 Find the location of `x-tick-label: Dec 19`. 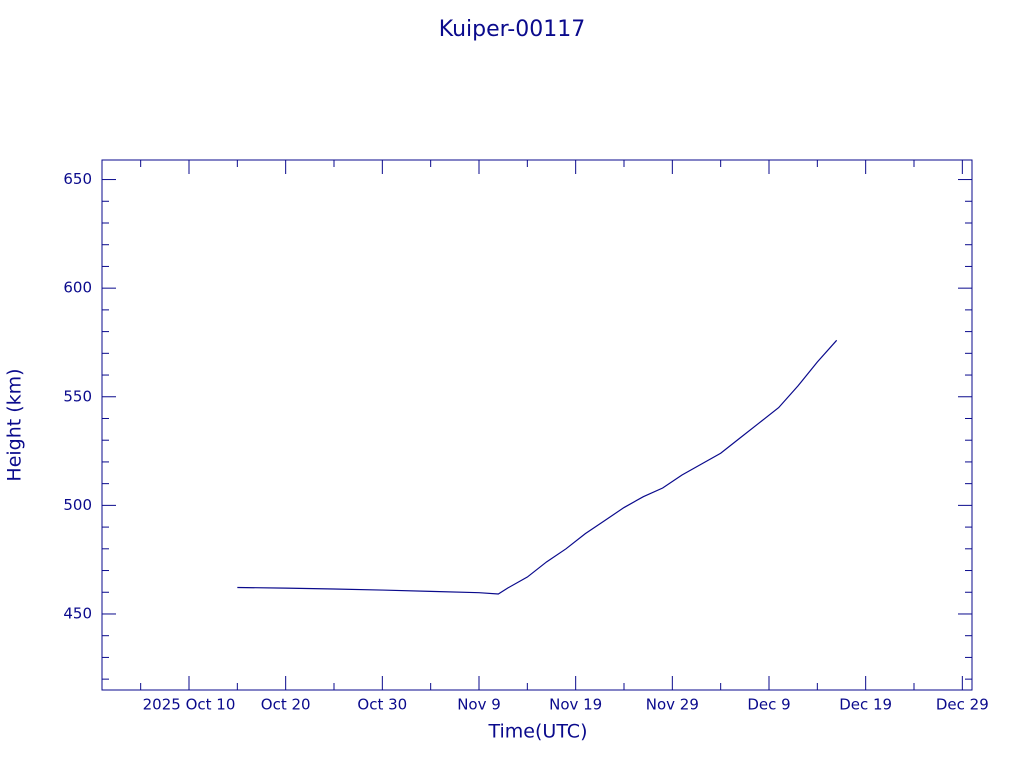

x-tick-label: Dec 19 is located at coordinates (865, 705).